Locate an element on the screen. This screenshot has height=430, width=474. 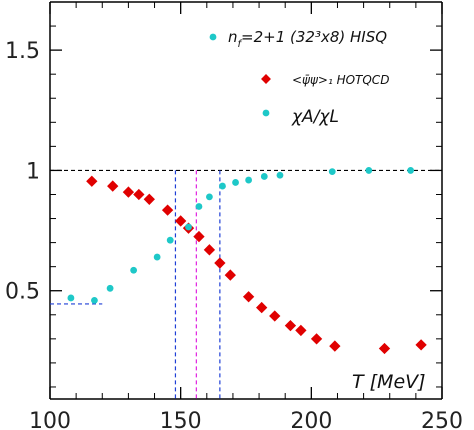
legend-circle-marker is located at coordinates (266, 113).